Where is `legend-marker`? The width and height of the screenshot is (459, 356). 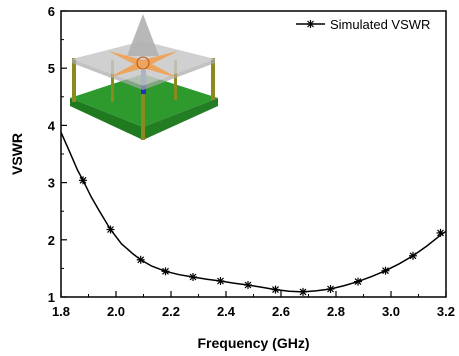
legend-marker is located at coordinates (310, 24).